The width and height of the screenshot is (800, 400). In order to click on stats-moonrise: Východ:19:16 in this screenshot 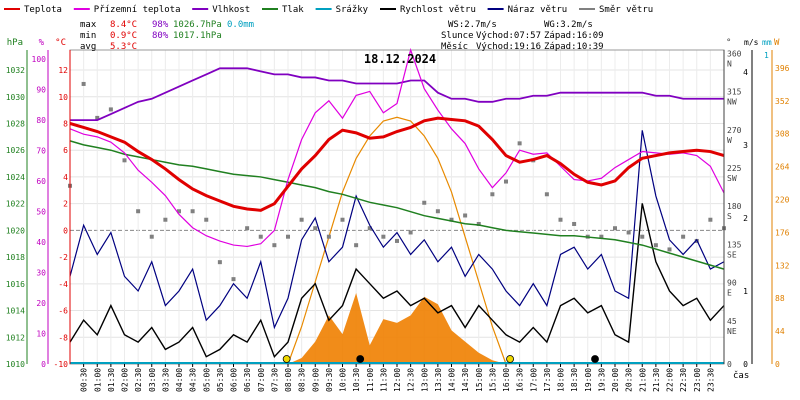, I will do `click(508, 47)`.